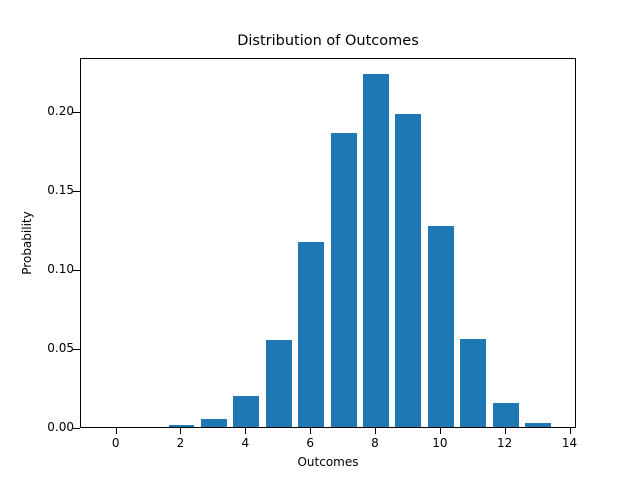  What do you see at coordinates (60, 268) in the screenshot?
I see `y-tick-label: 0.10` at bounding box center [60, 268].